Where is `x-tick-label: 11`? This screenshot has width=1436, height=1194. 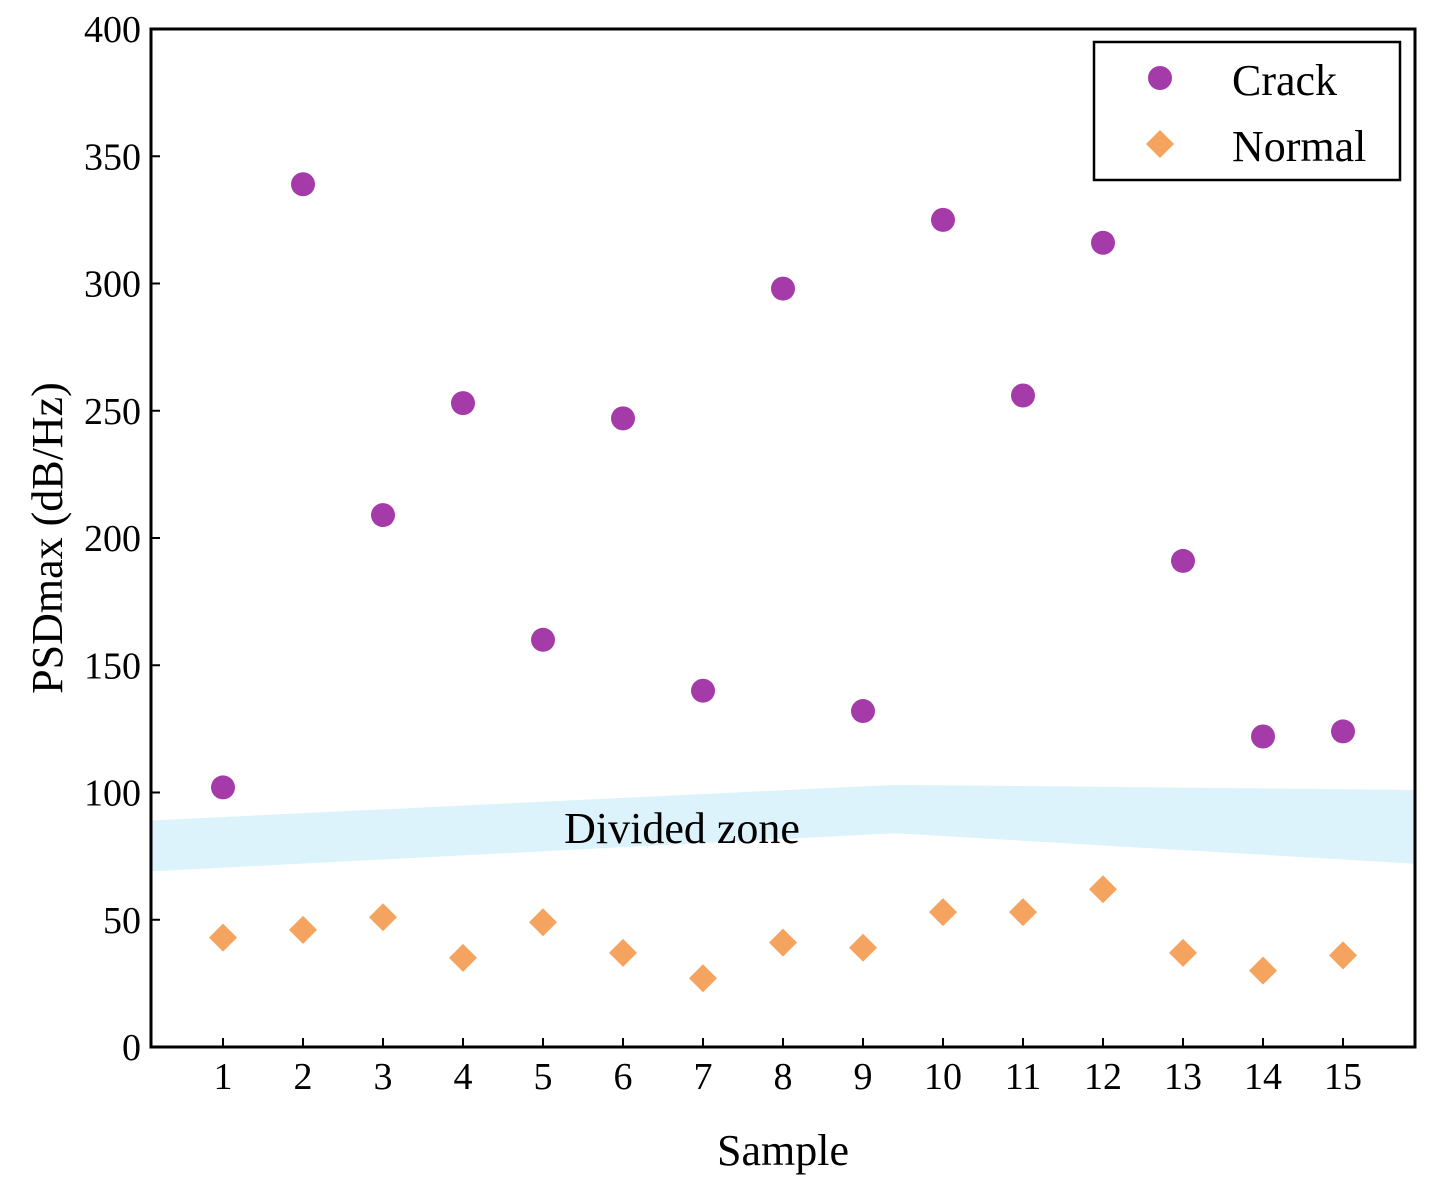 x-tick-label: 11 is located at coordinates (1023, 1077).